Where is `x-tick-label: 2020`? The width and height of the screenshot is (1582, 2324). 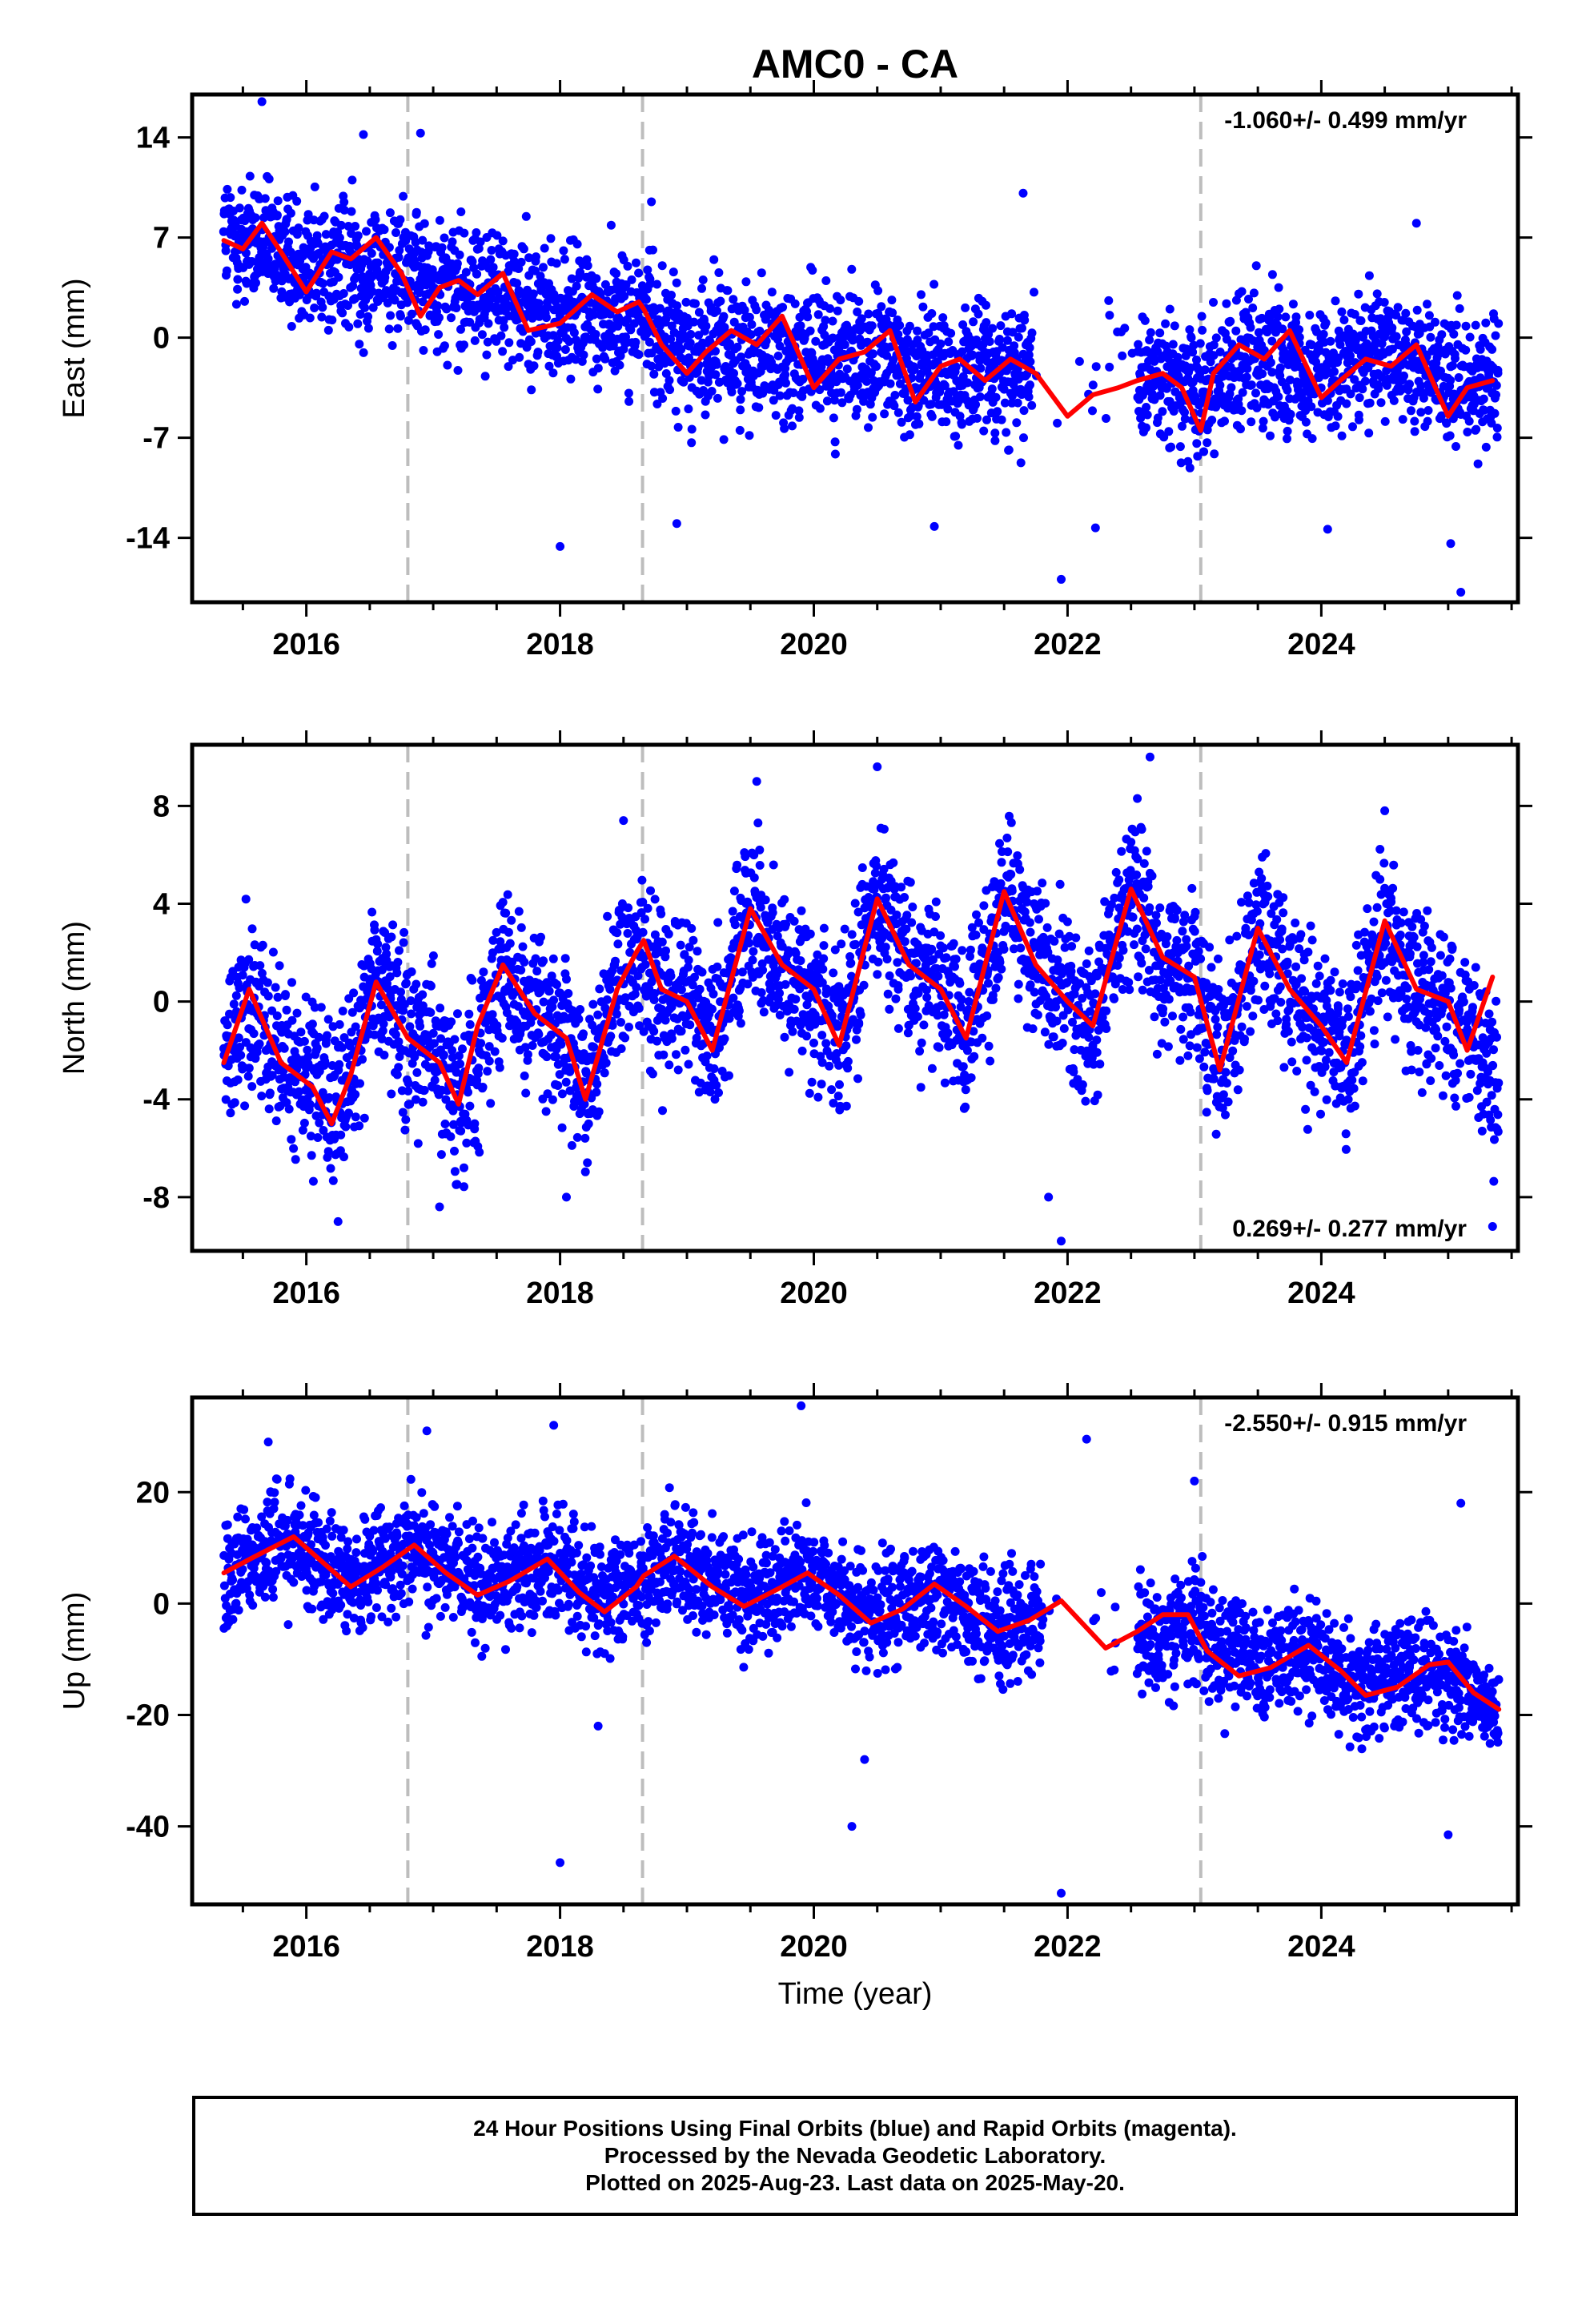 x-tick-label: 2020 is located at coordinates (814, 644).